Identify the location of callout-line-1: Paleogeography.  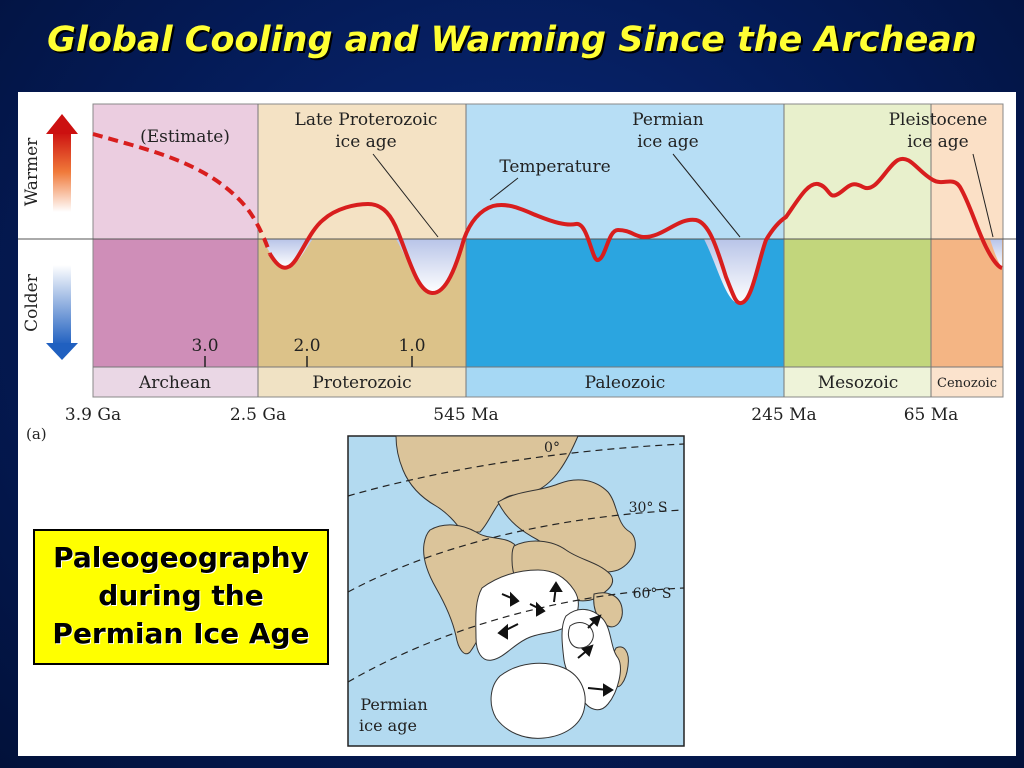
(181, 557).